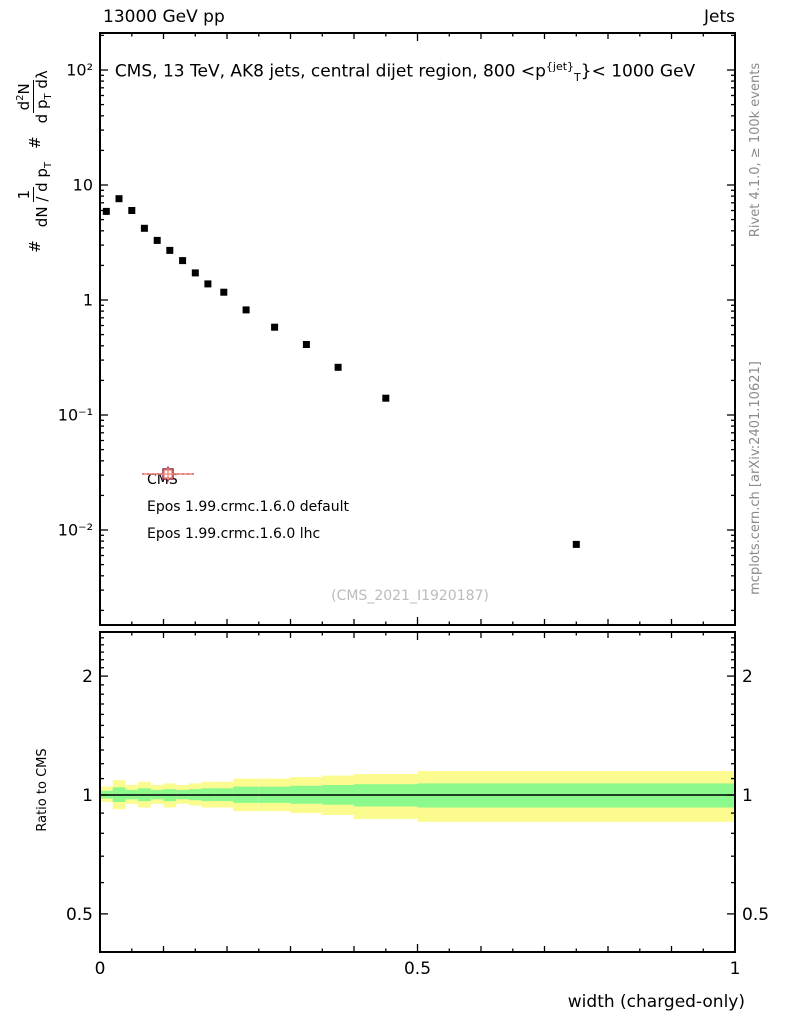  What do you see at coordinates (75, 530) in the screenshot?
I see `svg-text: 10⁻²` at bounding box center [75, 530].